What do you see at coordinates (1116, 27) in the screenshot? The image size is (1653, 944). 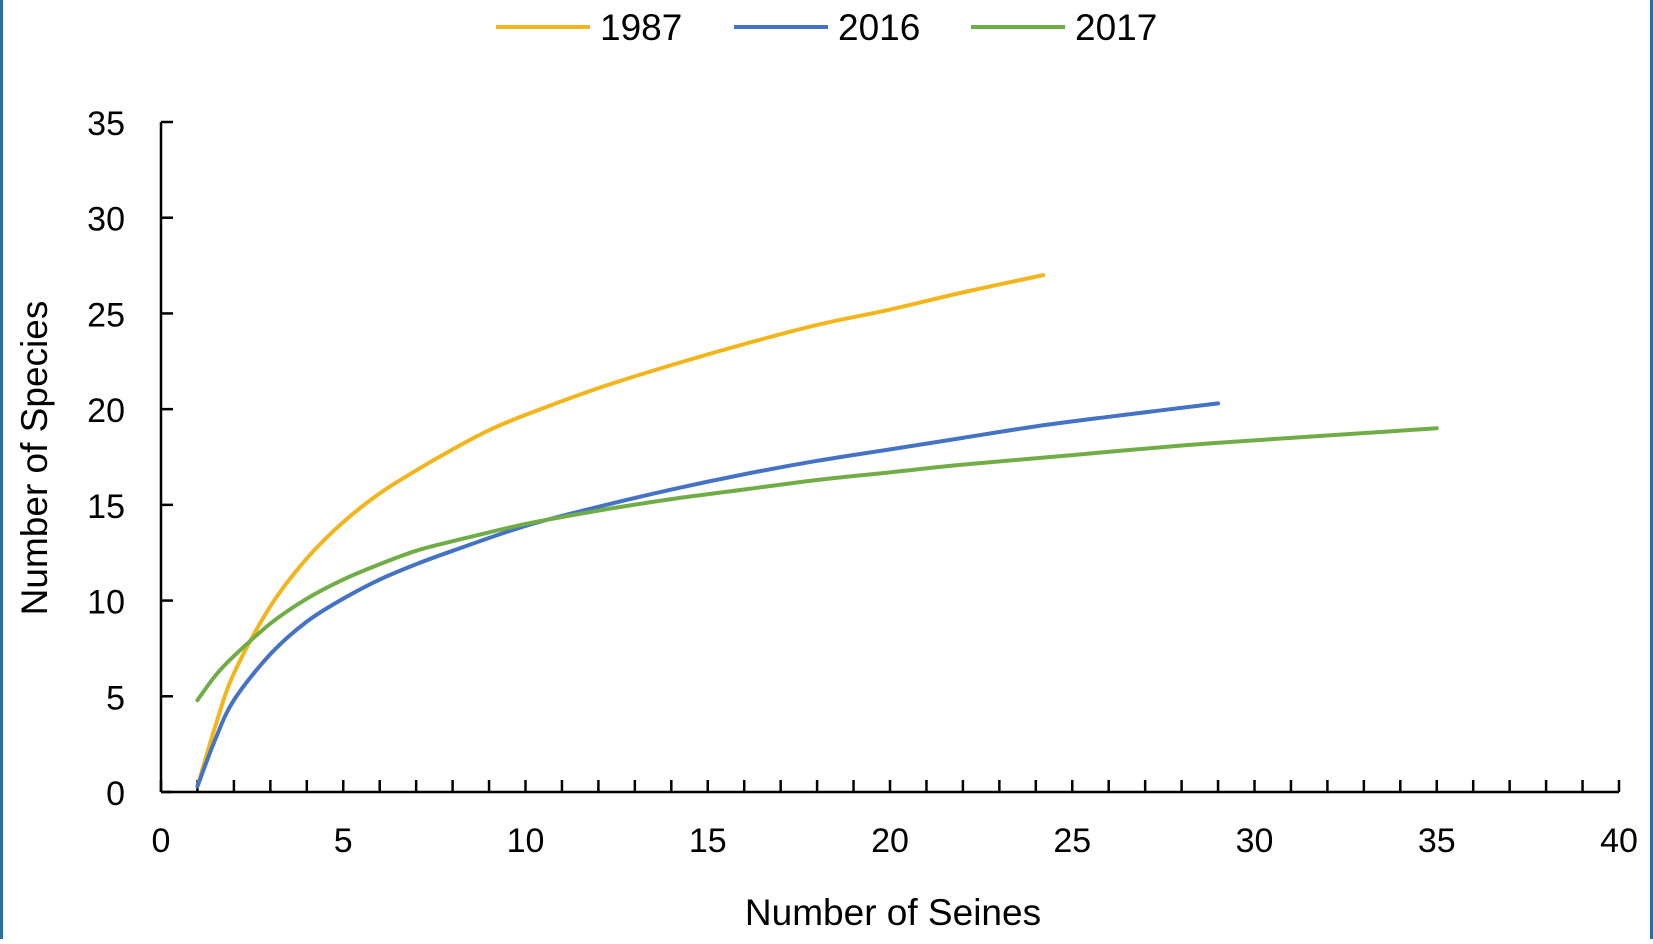 I see `legend-label-2017: 2017` at bounding box center [1116, 27].